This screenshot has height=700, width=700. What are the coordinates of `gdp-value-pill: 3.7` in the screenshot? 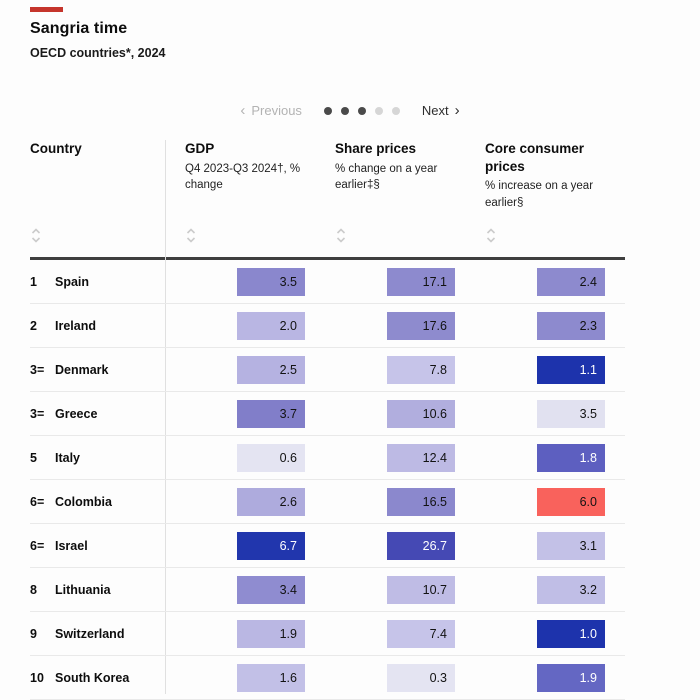 It's located at (271, 413).